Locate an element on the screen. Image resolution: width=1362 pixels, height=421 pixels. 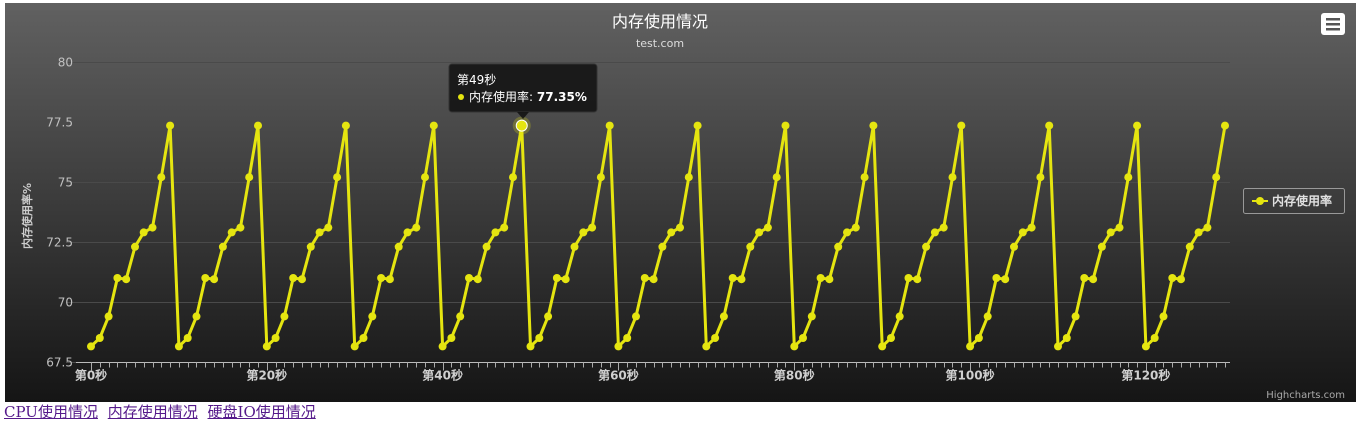
x-tick-label: 第40秒 is located at coordinates (442, 375).